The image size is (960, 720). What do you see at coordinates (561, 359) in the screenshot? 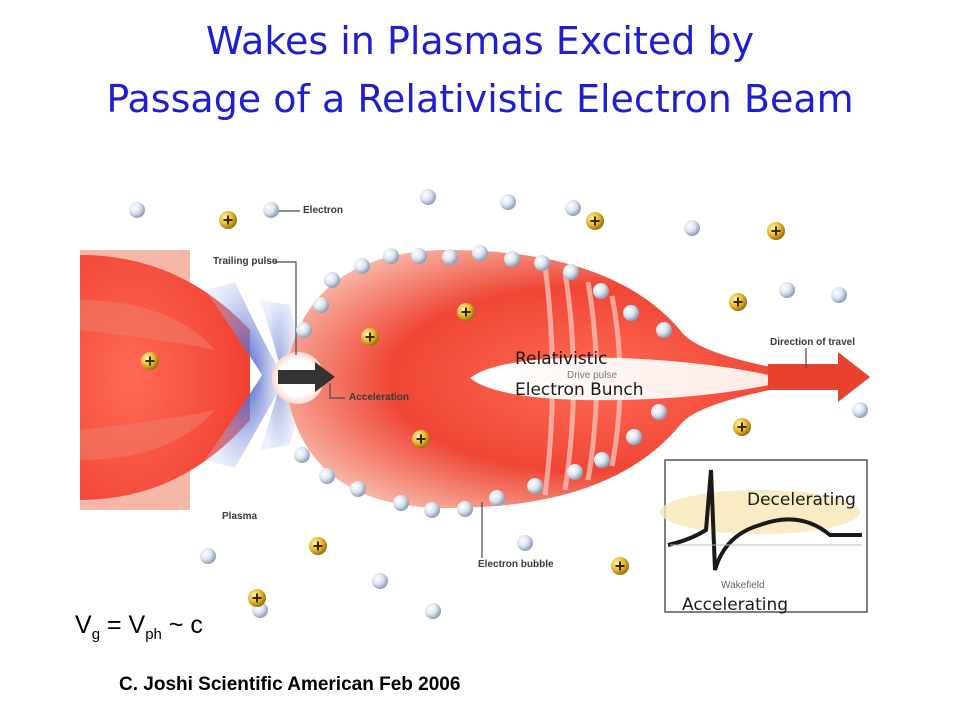
I see `label-relativistic: Relativistic` at bounding box center [561, 359].